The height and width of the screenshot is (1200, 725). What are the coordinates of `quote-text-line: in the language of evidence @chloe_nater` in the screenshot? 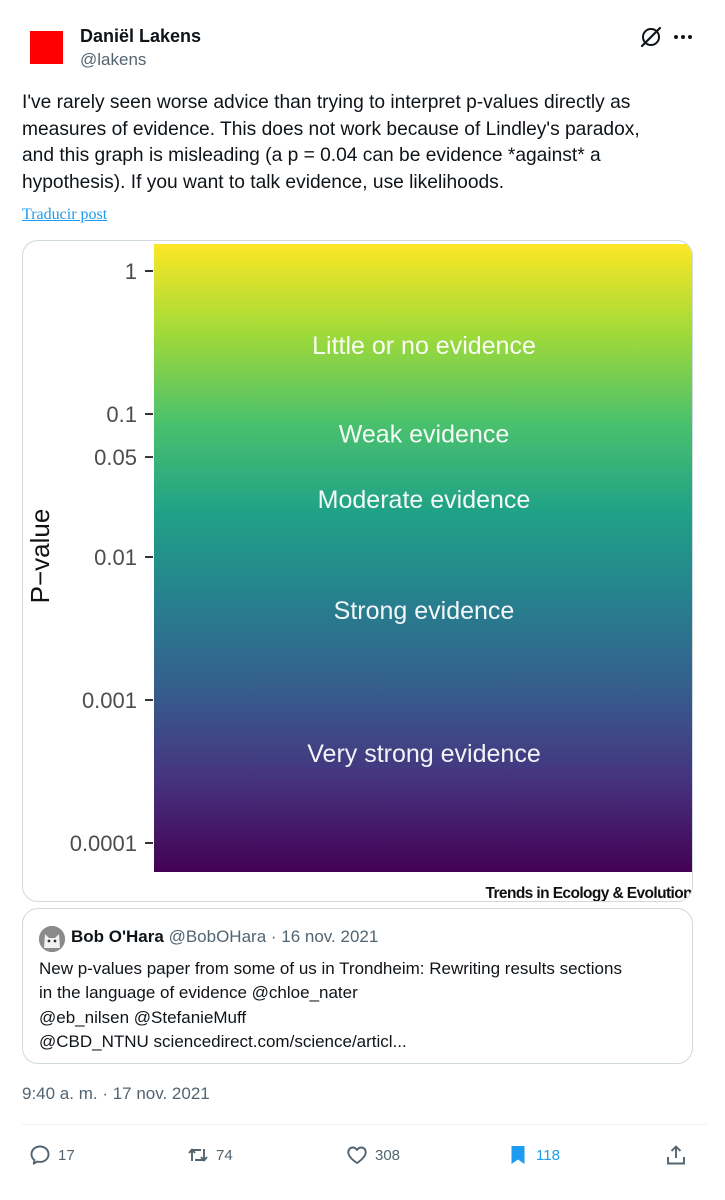 It's located at (198, 993).